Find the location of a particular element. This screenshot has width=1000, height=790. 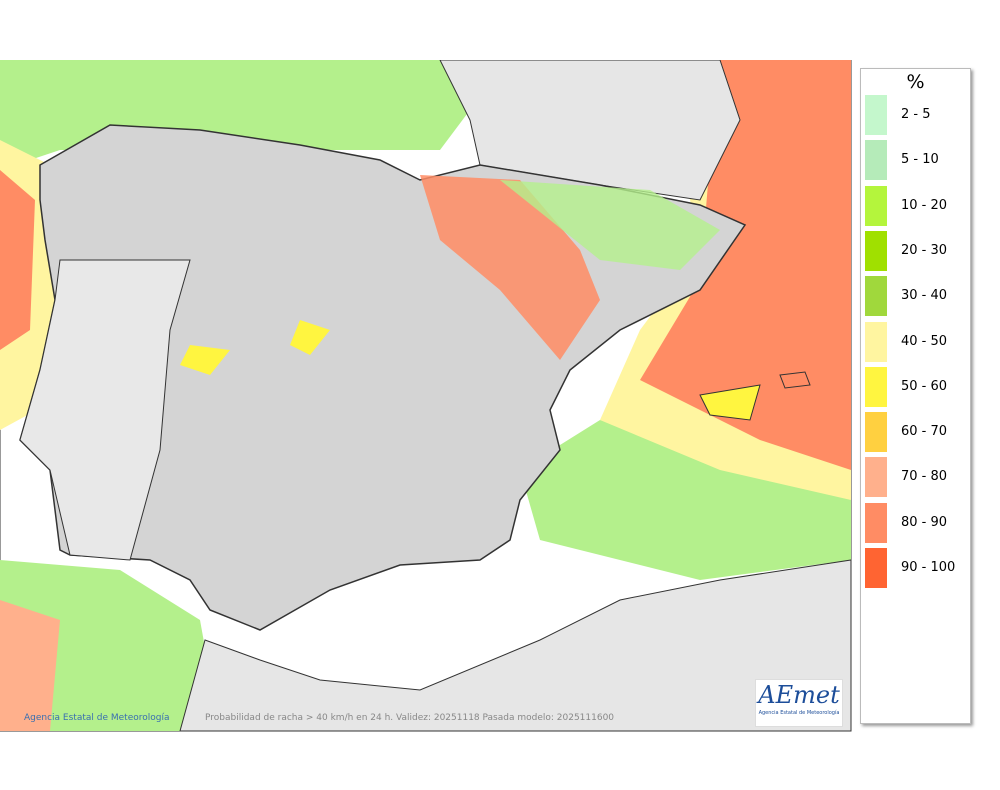

legend-item: 90 - 100 is located at coordinates (915, 568).